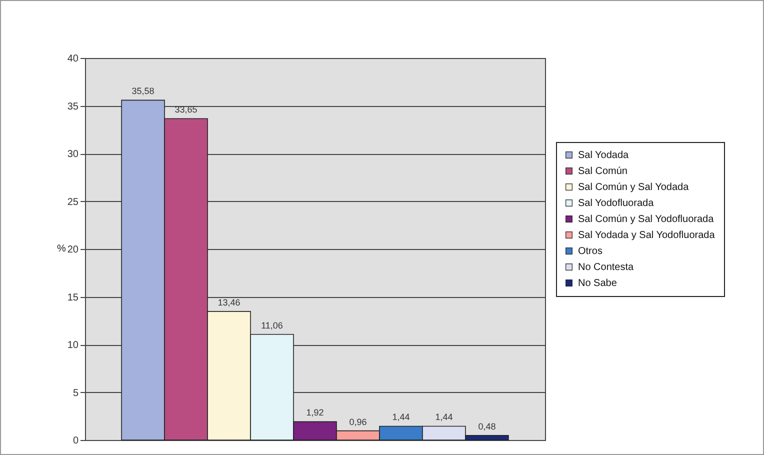 The width and height of the screenshot is (764, 455). What do you see at coordinates (73, 59) in the screenshot?
I see `y-tick-label: 40` at bounding box center [73, 59].